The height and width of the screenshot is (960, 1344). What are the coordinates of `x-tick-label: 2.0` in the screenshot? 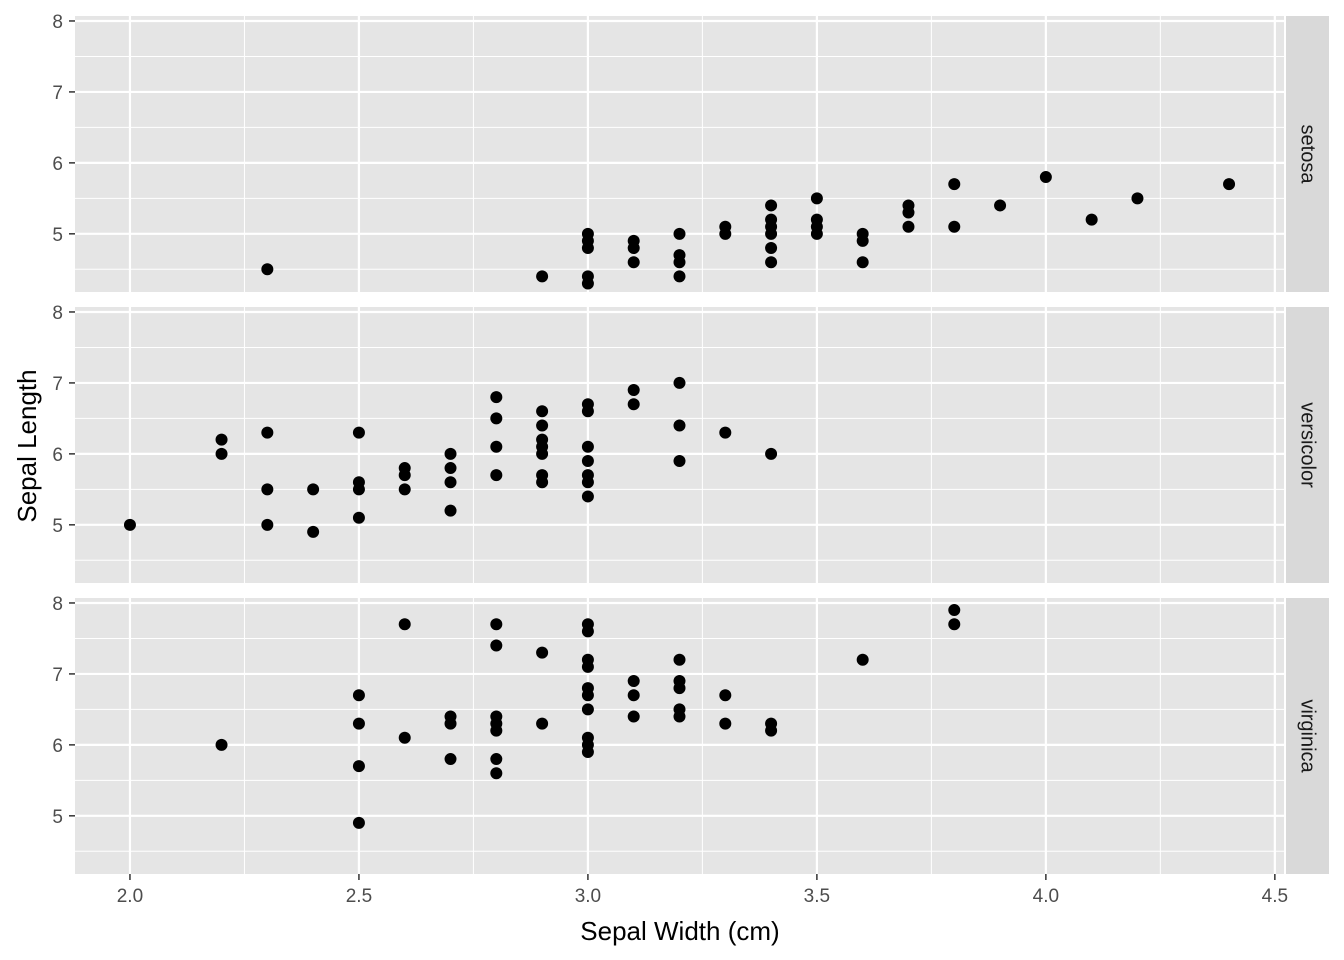 It's located at (130, 896).